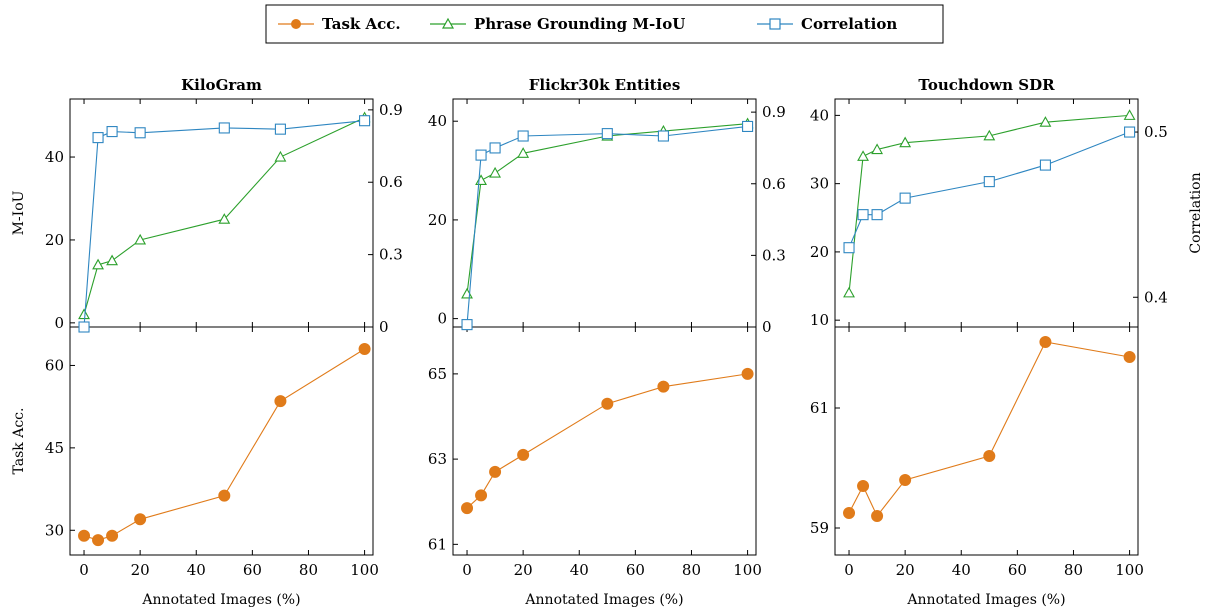  I want to click on y-axis-label-bottom: Task Acc., so click(19, 441).